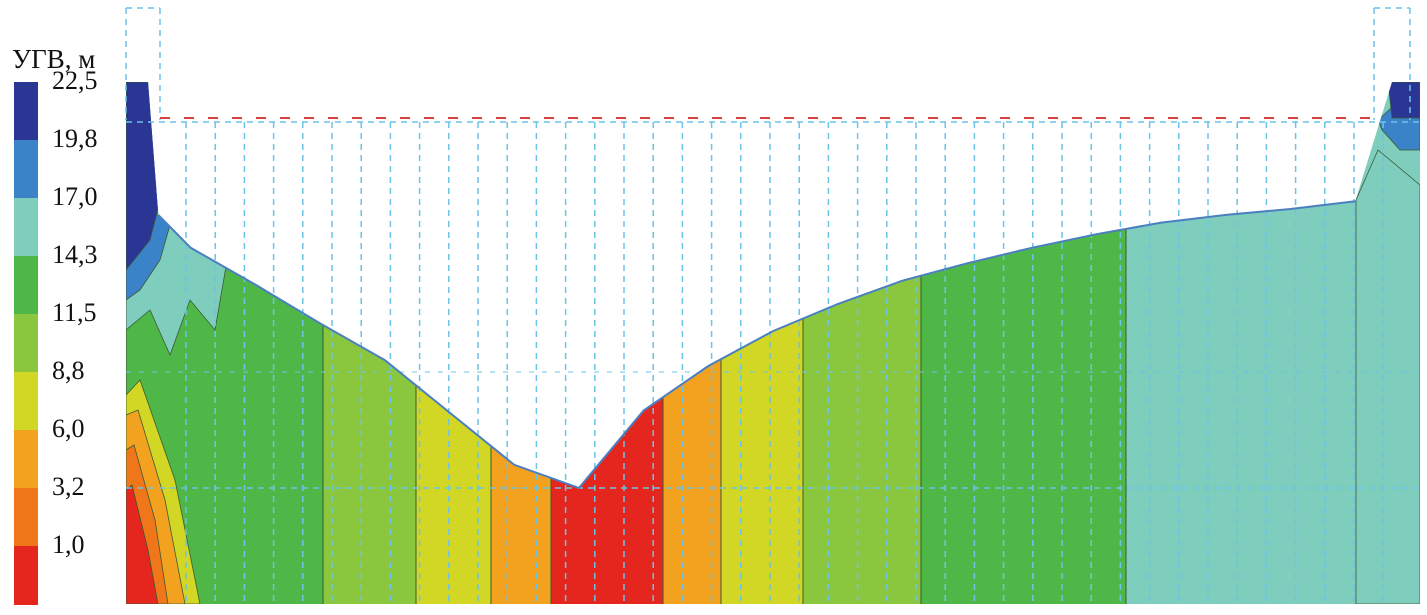  Describe the element at coordinates (68, 486) in the screenshot. I see `legend-tick-label: 3,2` at that location.